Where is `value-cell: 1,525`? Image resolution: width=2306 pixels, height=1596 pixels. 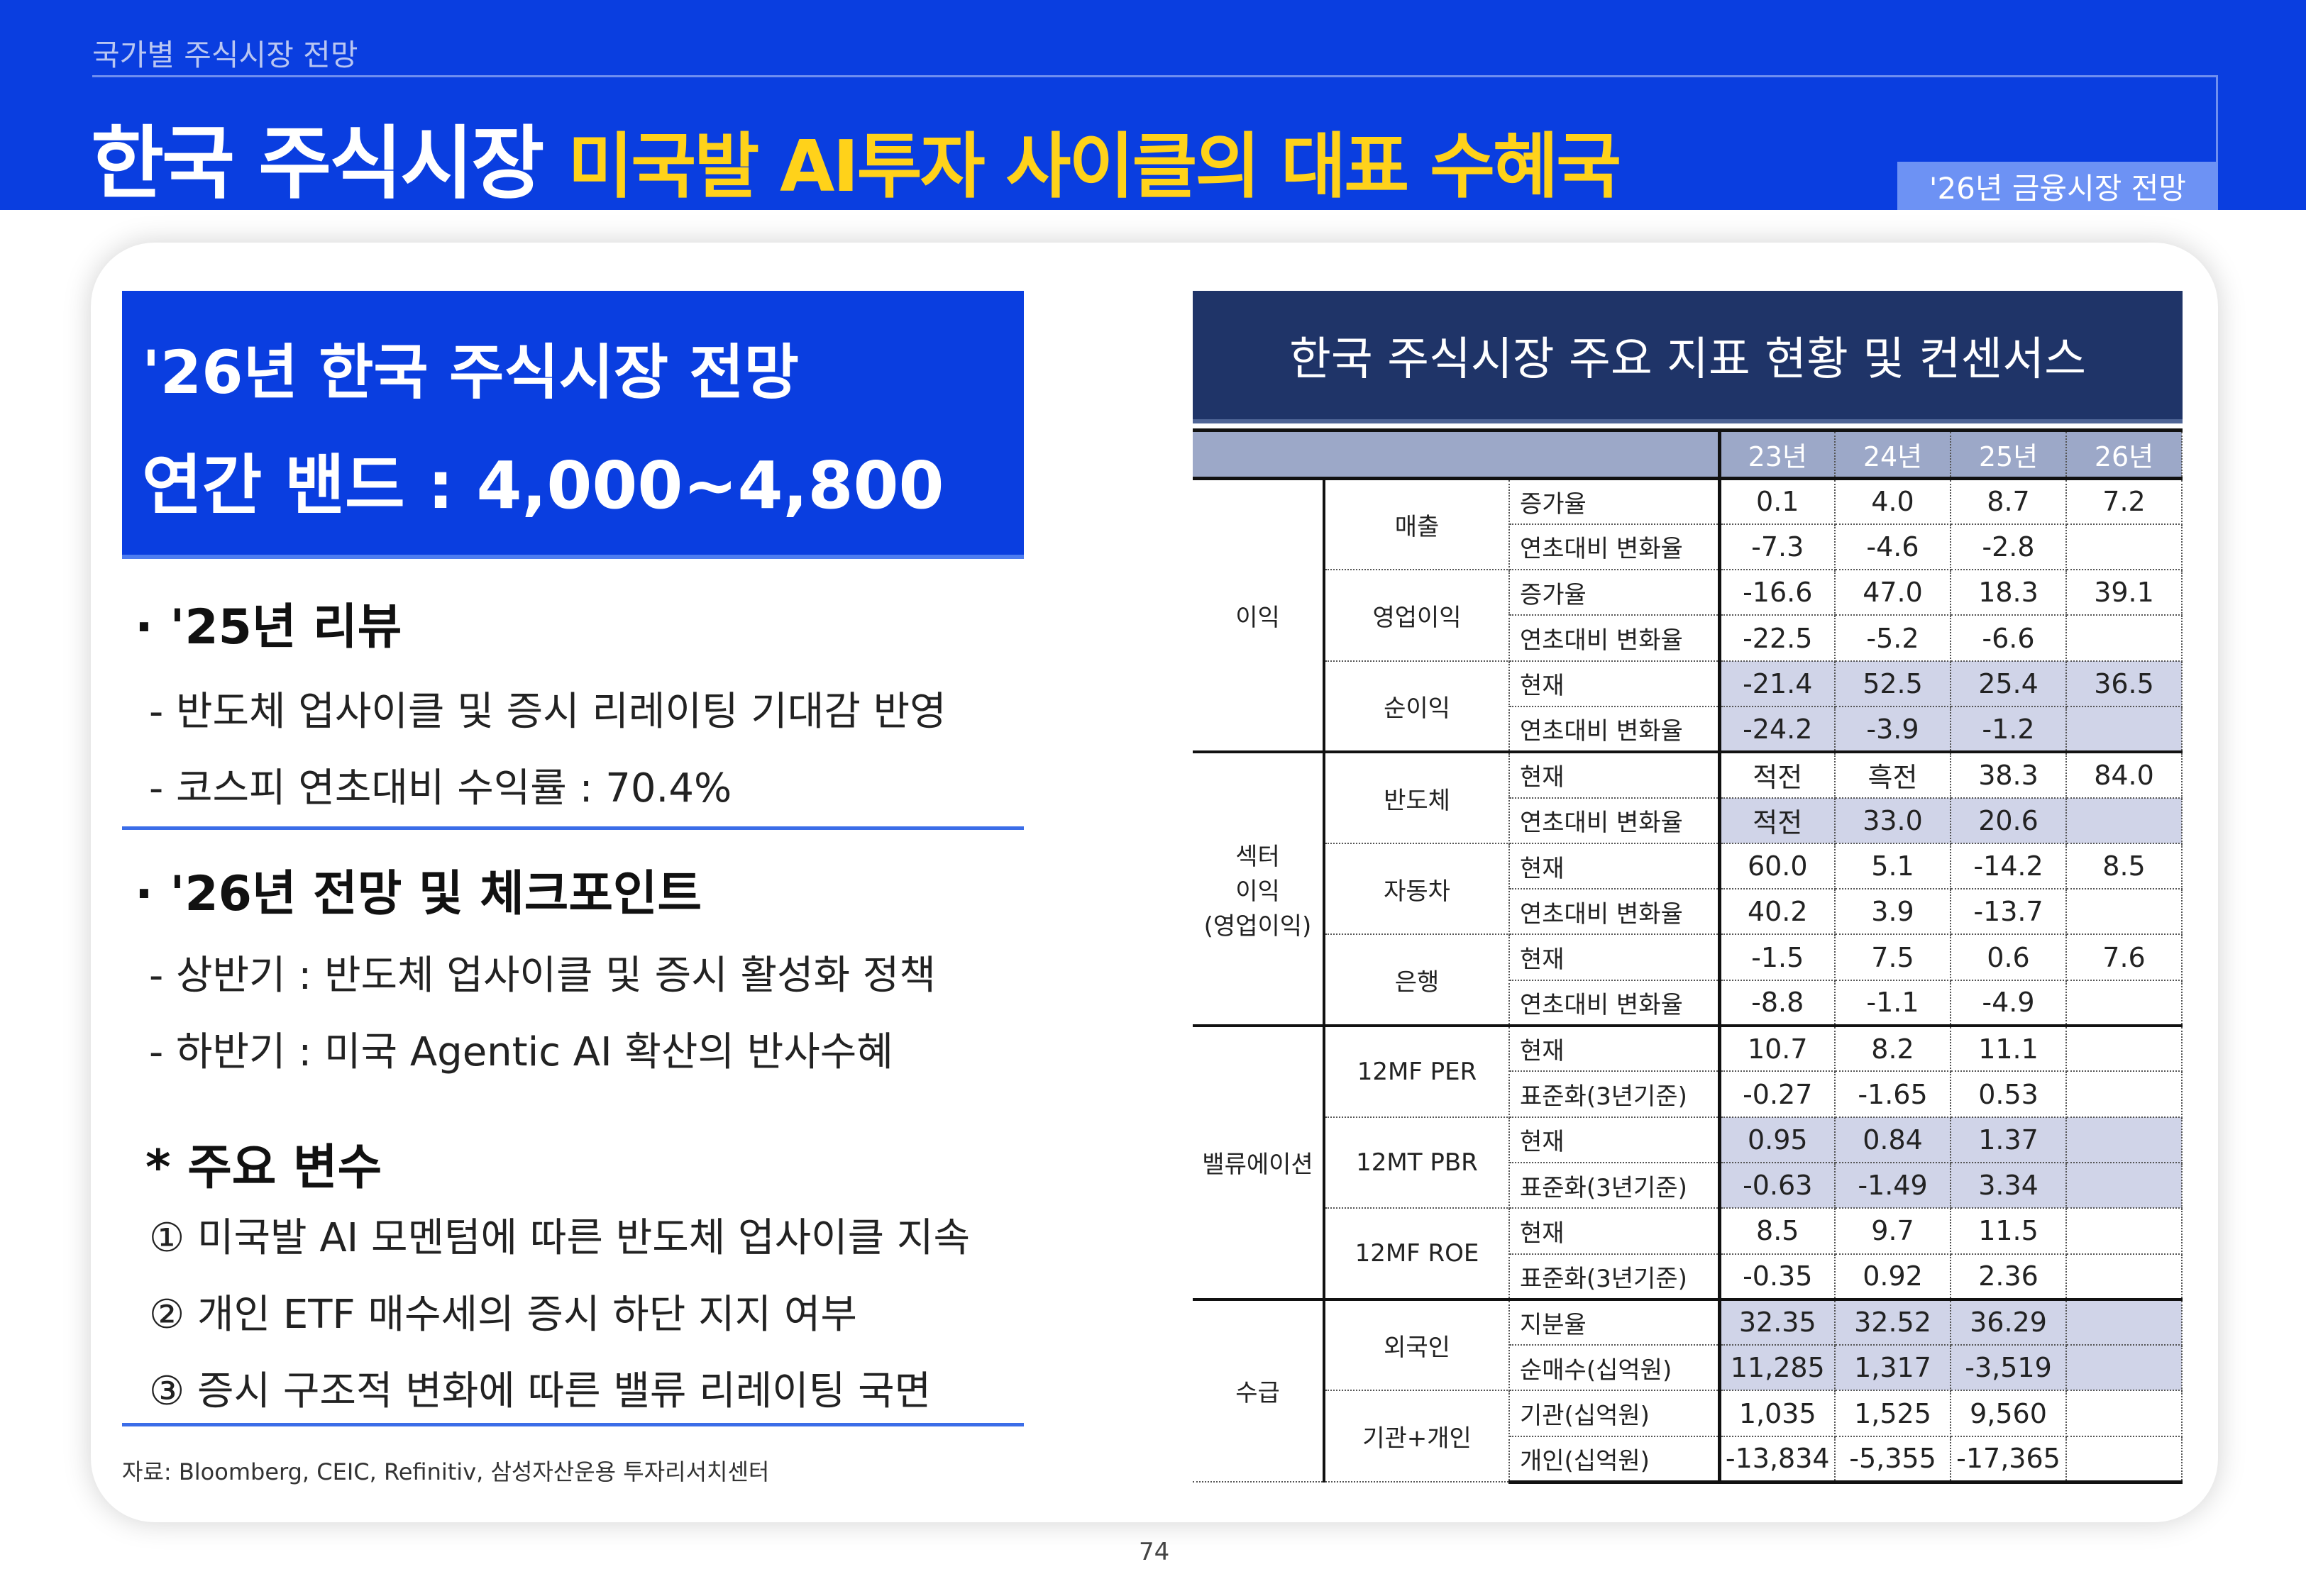
value-cell: 1,525 is located at coordinates (1893, 1413).